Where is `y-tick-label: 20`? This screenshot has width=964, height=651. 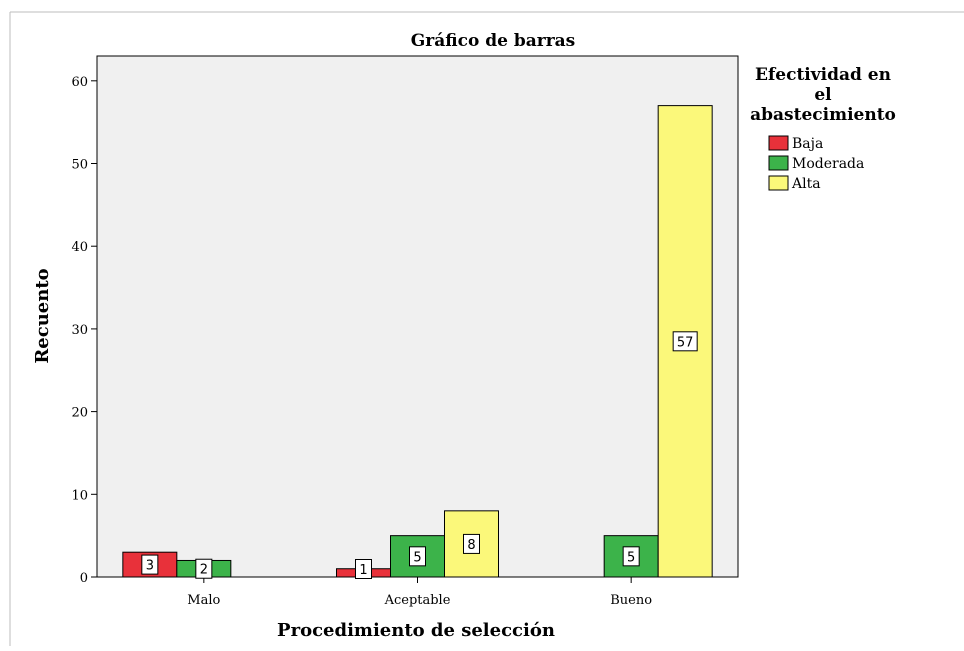 y-tick-label: 20 is located at coordinates (79, 413).